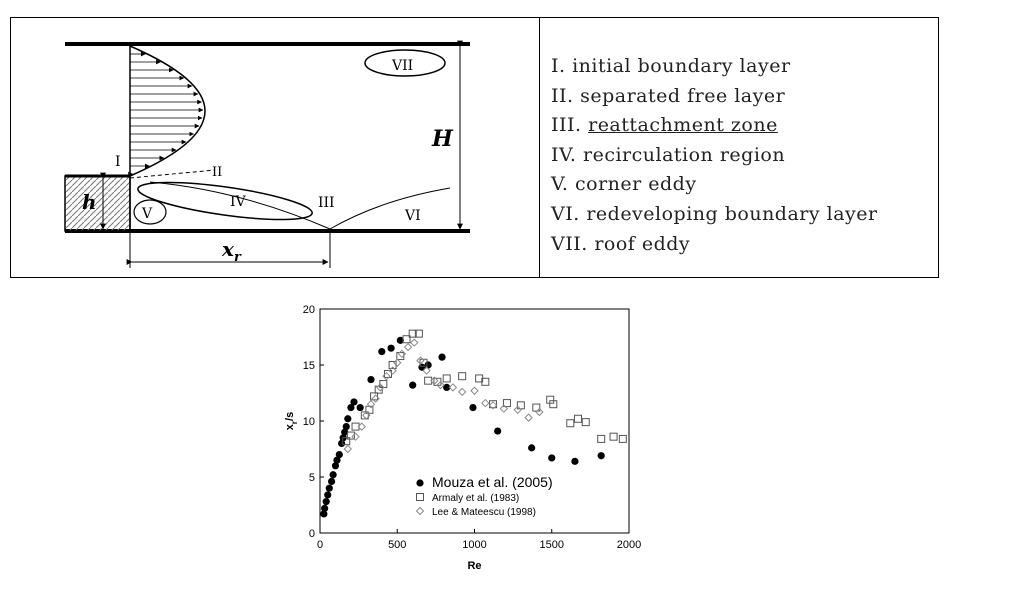 The image size is (1033, 593). I want to click on list-item: V. corner eddy, so click(714, 185).